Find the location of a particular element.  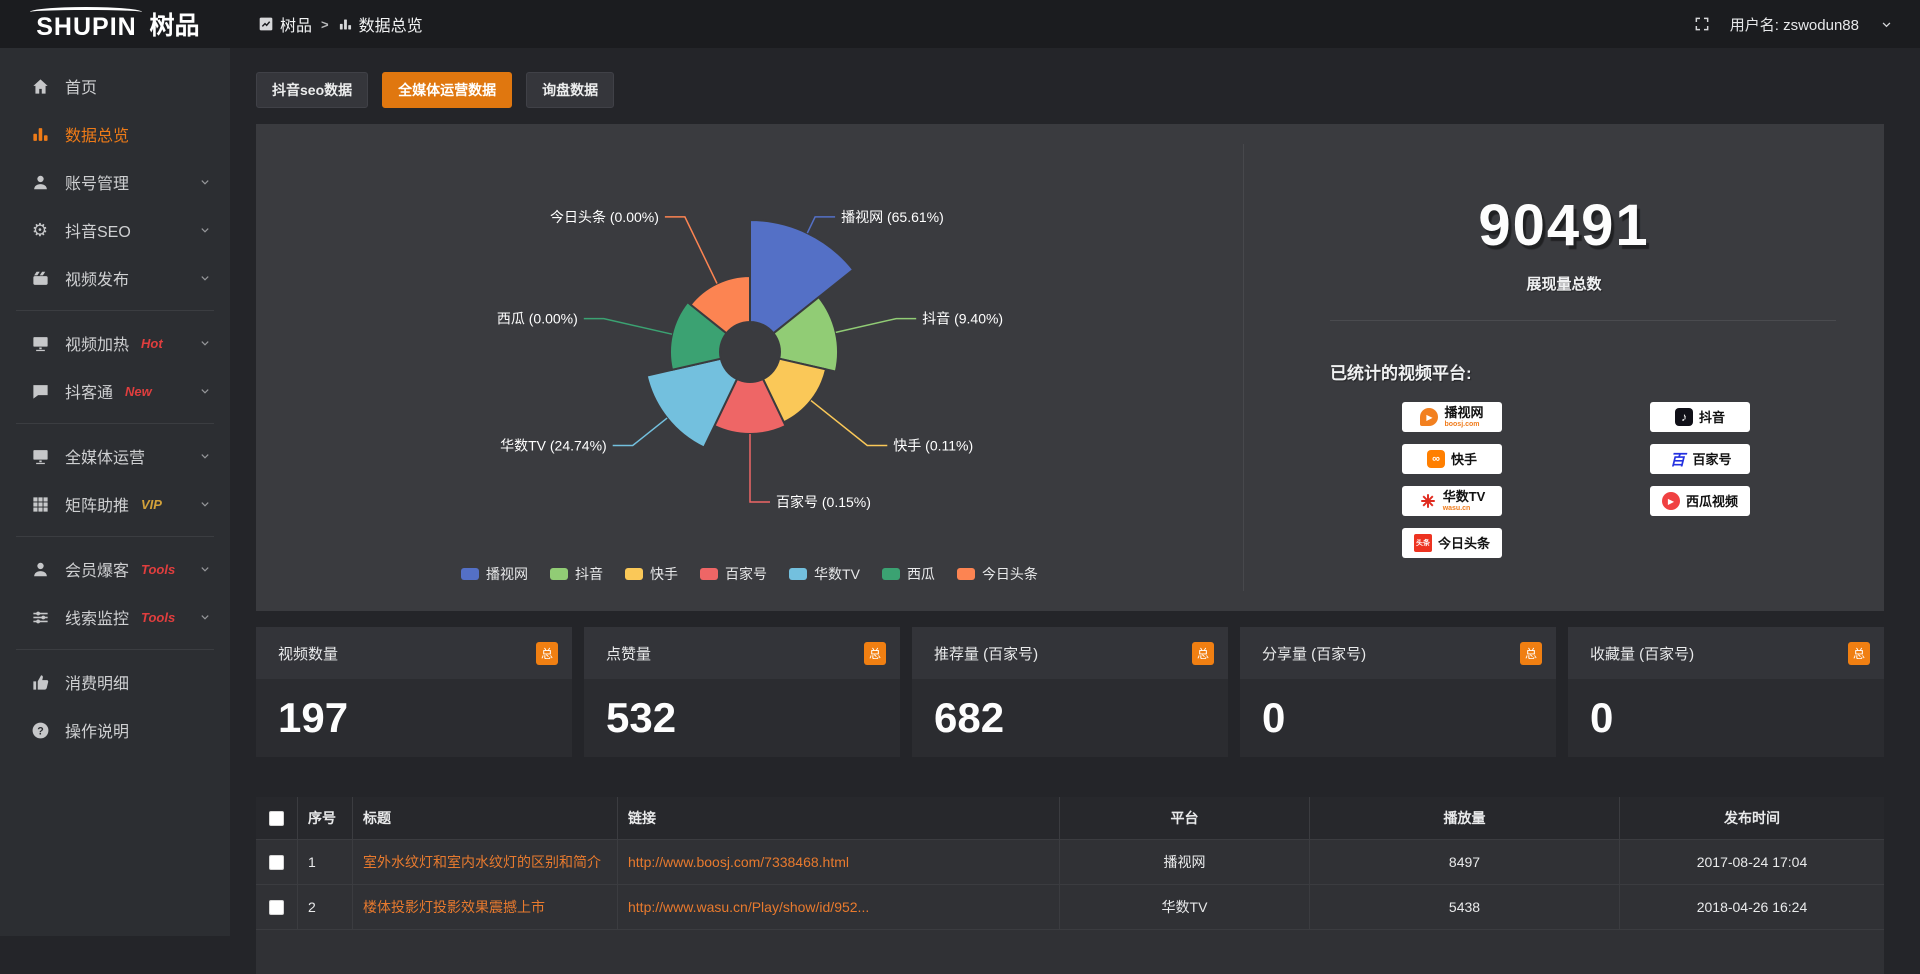

pie-slice-今日头条 is located at coordinates (719, 304).